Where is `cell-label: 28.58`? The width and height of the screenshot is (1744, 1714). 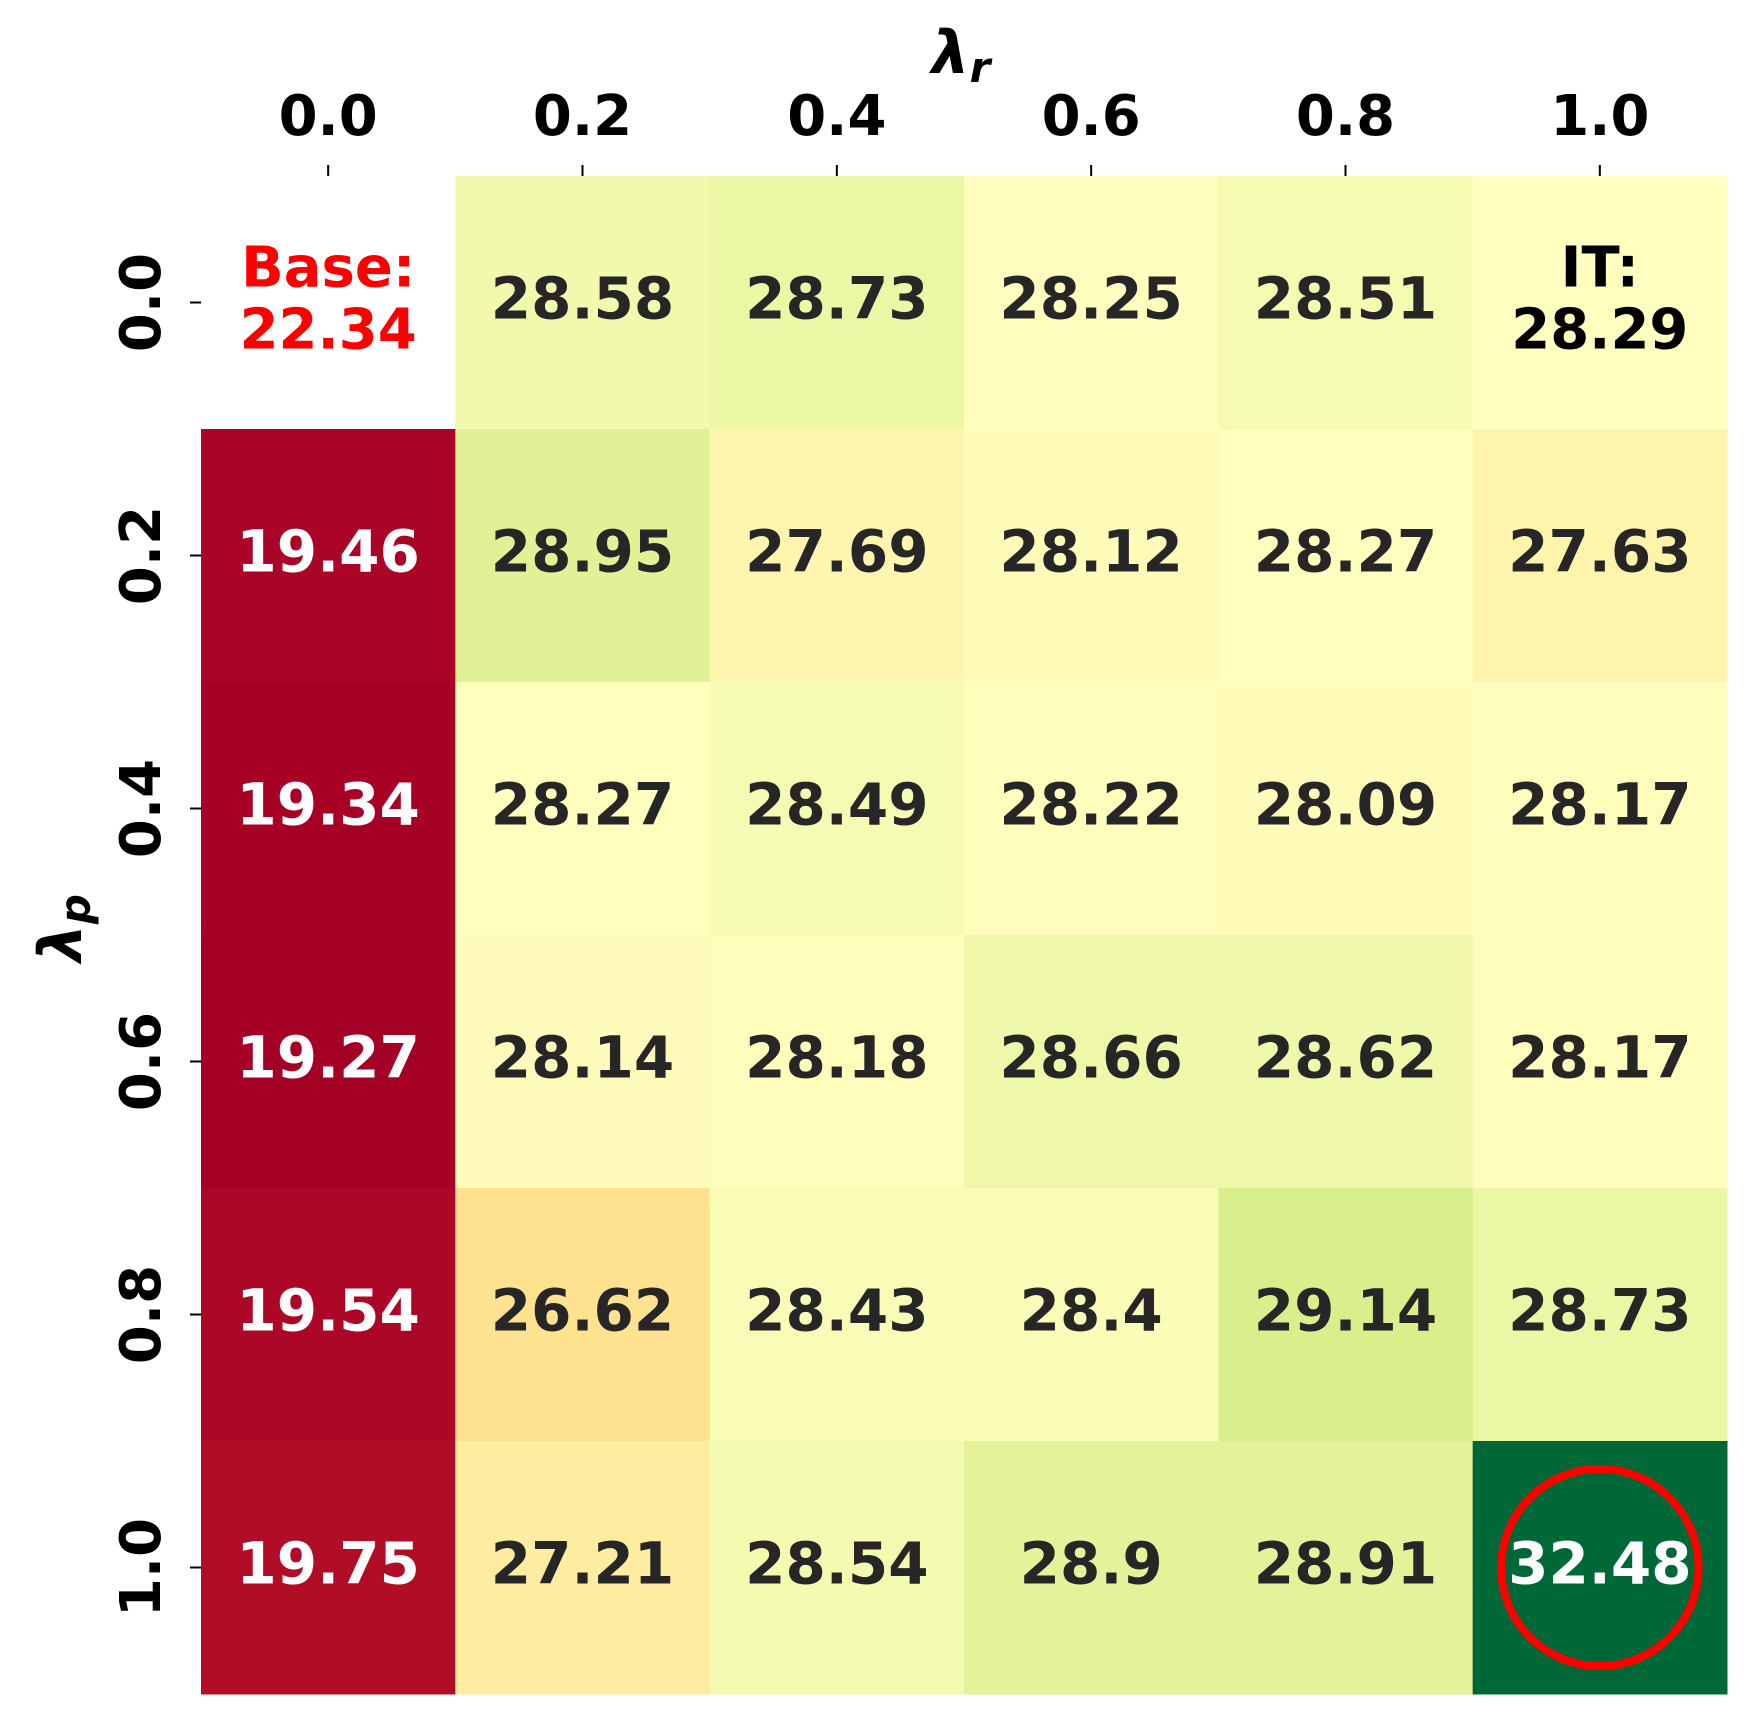
cell-label: 28.58 is located at coordinates (582, 299).